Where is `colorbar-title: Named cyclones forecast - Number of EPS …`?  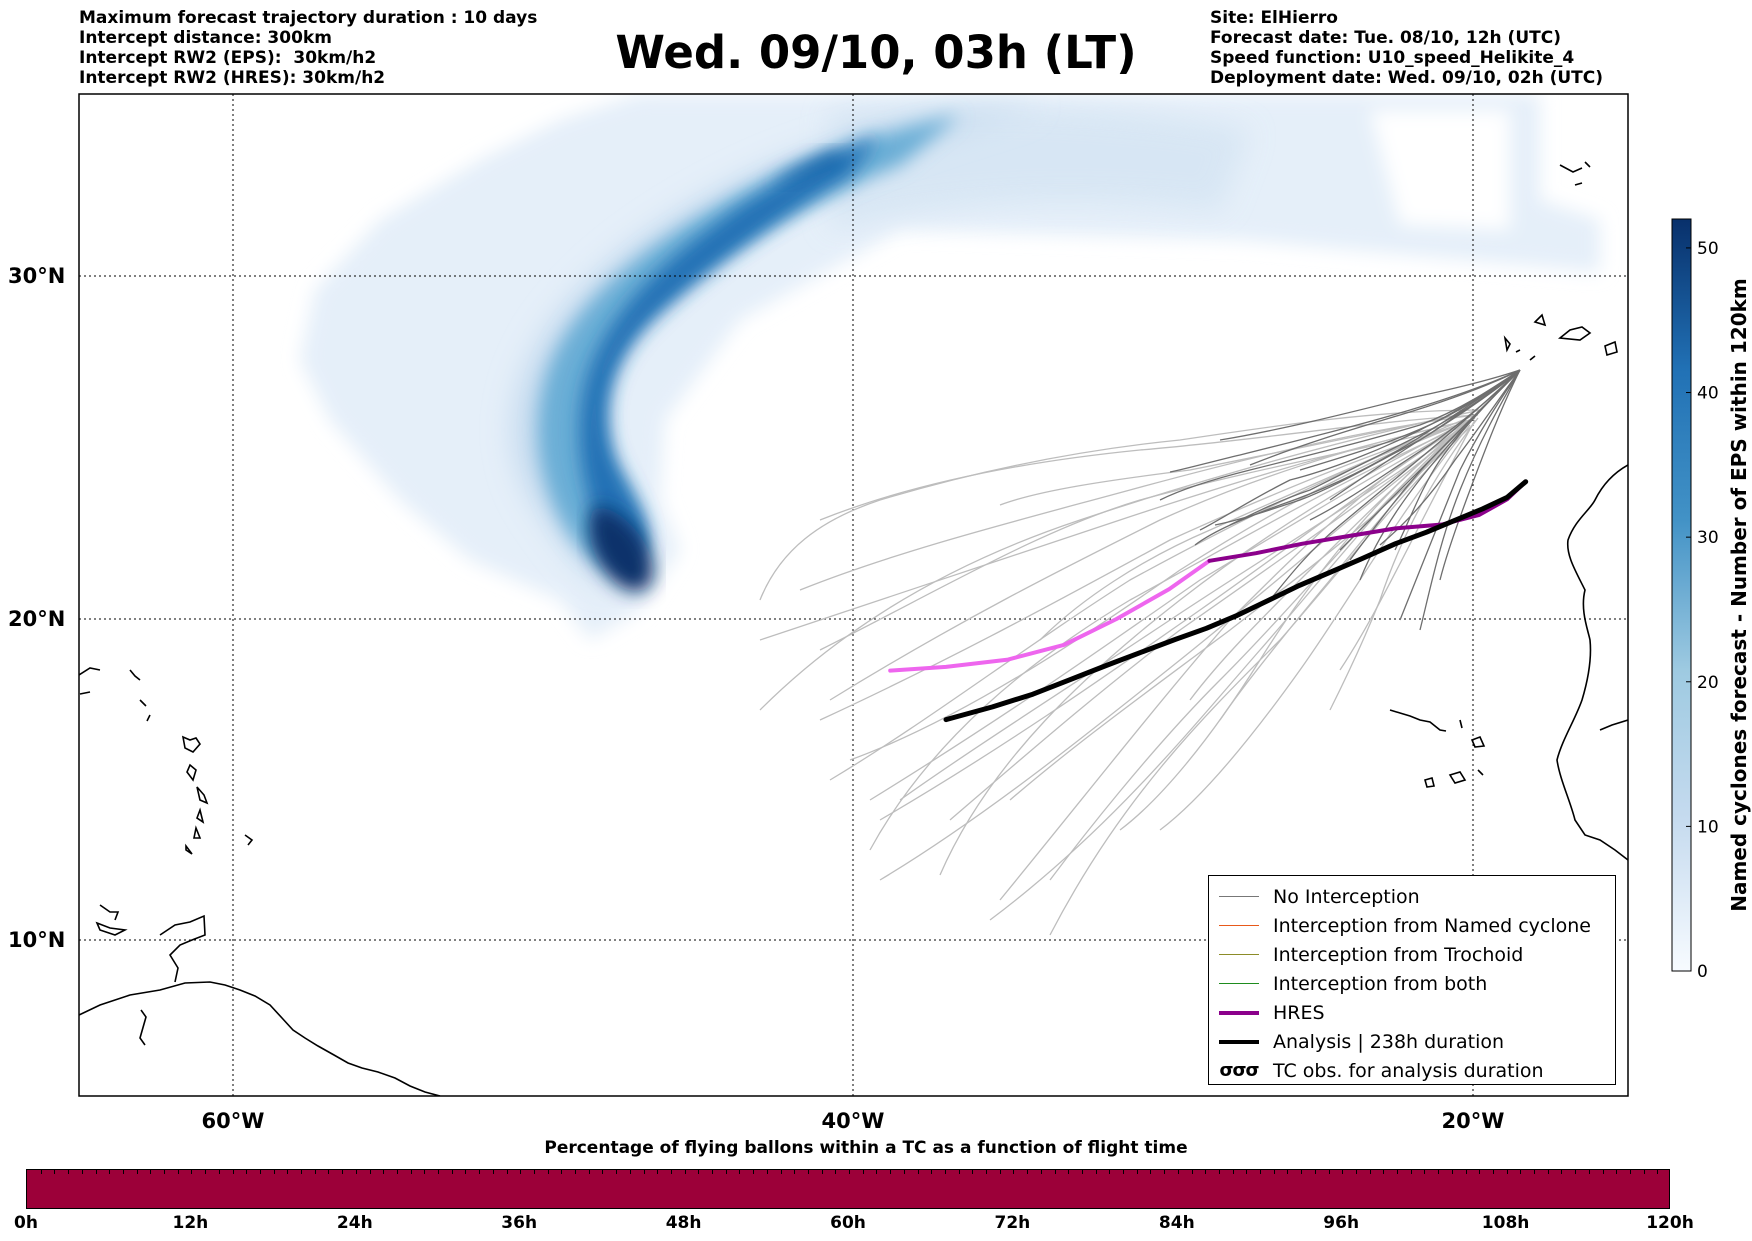 colorbar-title: Named cyclones forecast - Number of EPS … is located at coordinates (1739, 595).